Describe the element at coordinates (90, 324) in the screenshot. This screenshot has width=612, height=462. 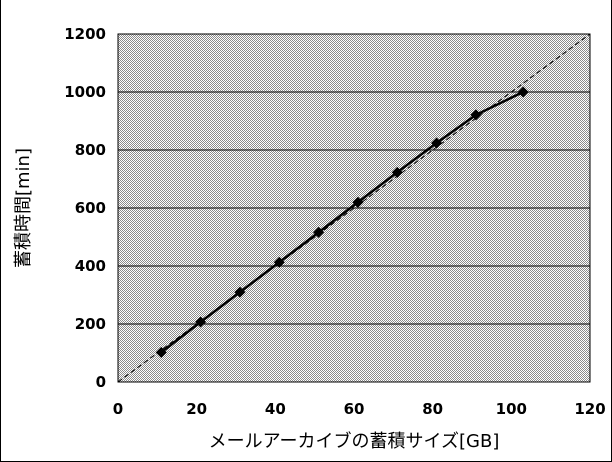
I see `y-tick-label-200: 200` at that location.